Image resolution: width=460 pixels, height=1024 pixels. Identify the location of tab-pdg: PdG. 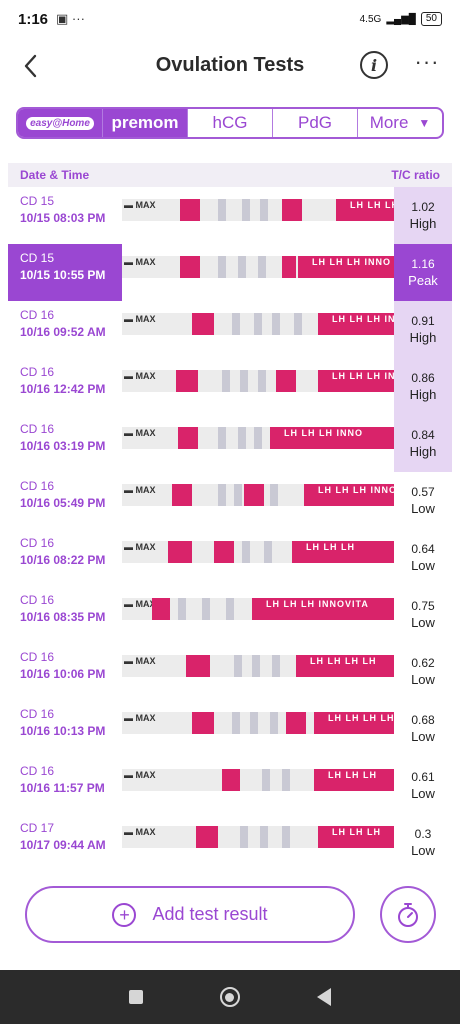
(314, 123).